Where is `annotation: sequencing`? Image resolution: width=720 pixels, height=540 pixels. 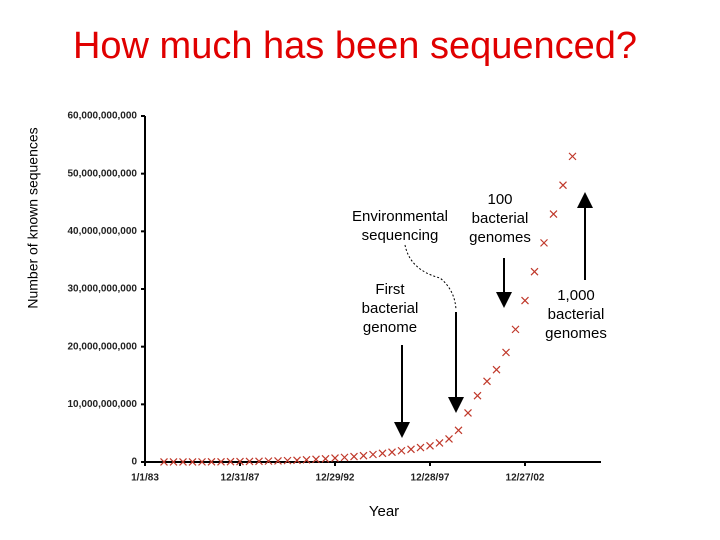 annotation: sequencing is located at coordinates (400, 235).